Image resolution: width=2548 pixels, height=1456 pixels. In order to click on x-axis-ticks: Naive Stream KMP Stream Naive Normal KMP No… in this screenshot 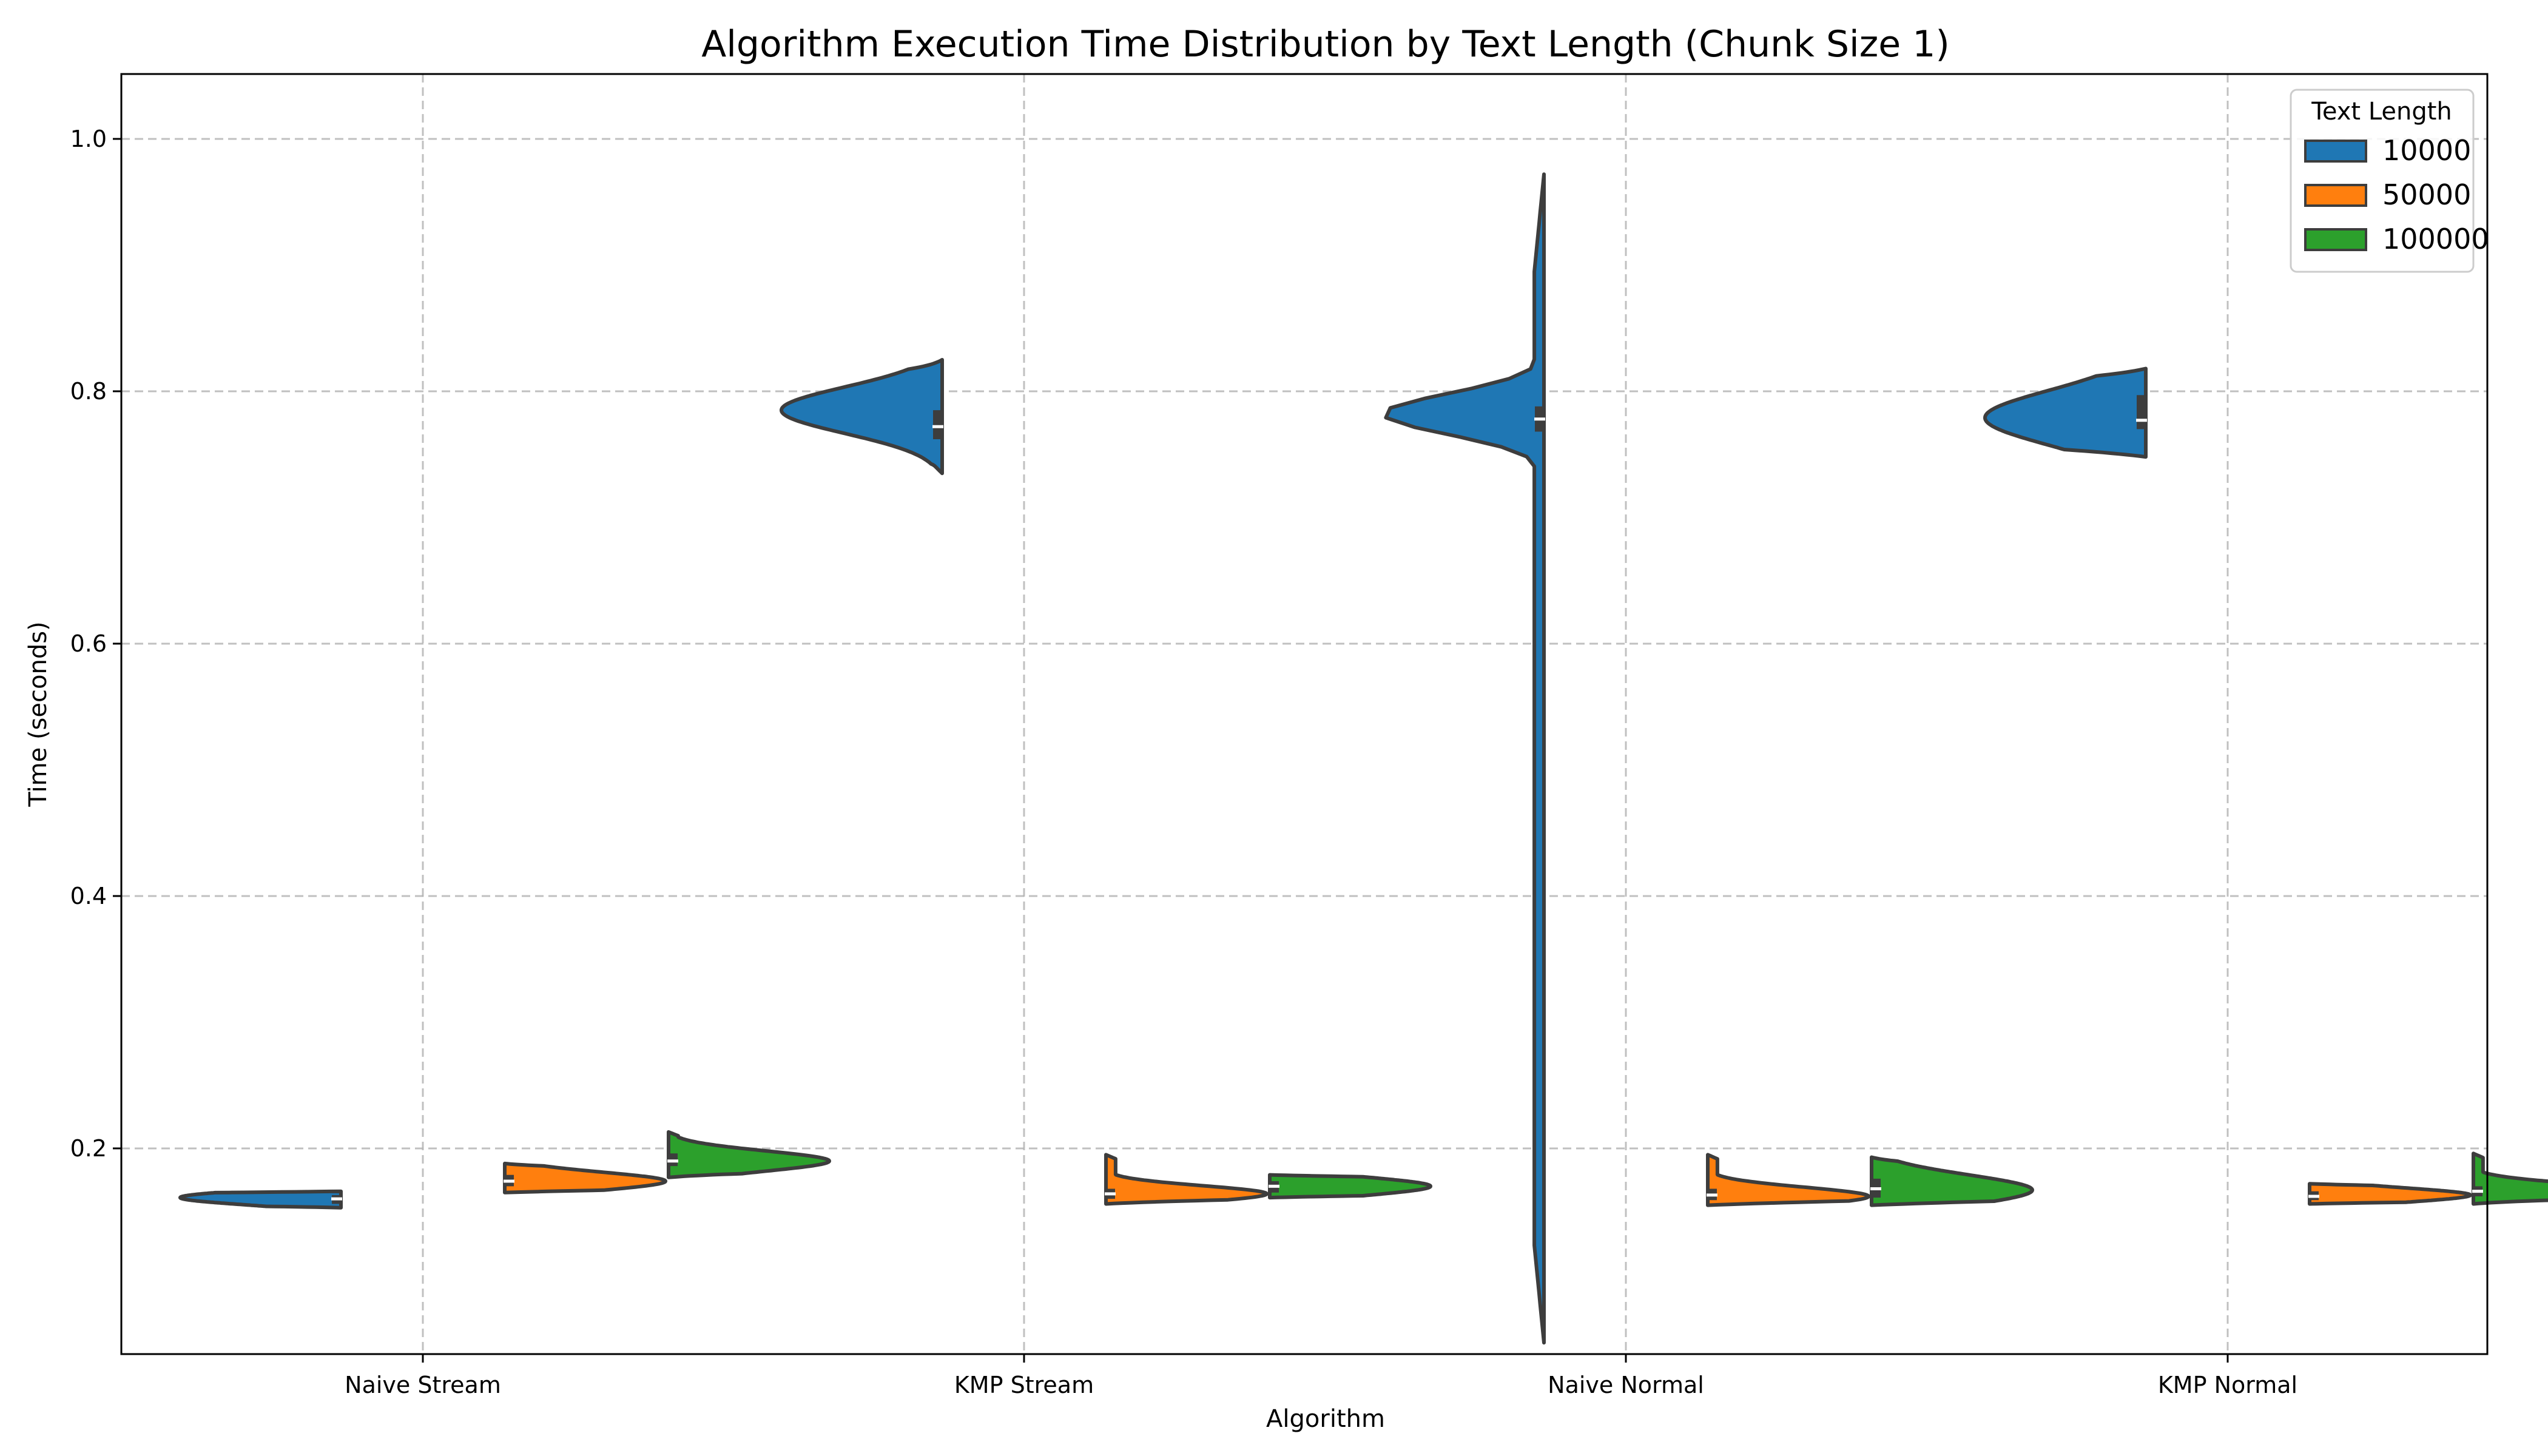, I will do `click(1321, 1376)`.